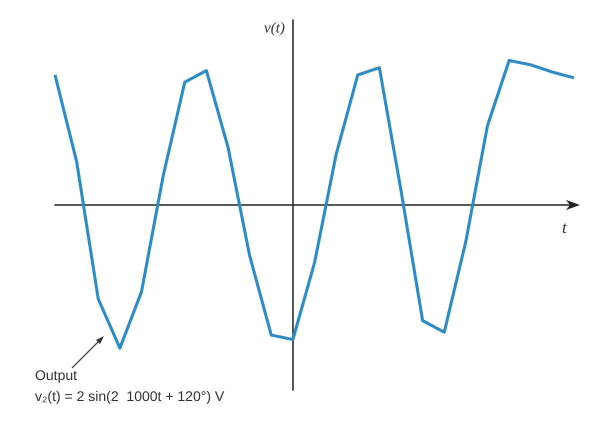 This screenshot has width=592, height=423. I want to click on y-axis-title: v(t), so click(274, 28).